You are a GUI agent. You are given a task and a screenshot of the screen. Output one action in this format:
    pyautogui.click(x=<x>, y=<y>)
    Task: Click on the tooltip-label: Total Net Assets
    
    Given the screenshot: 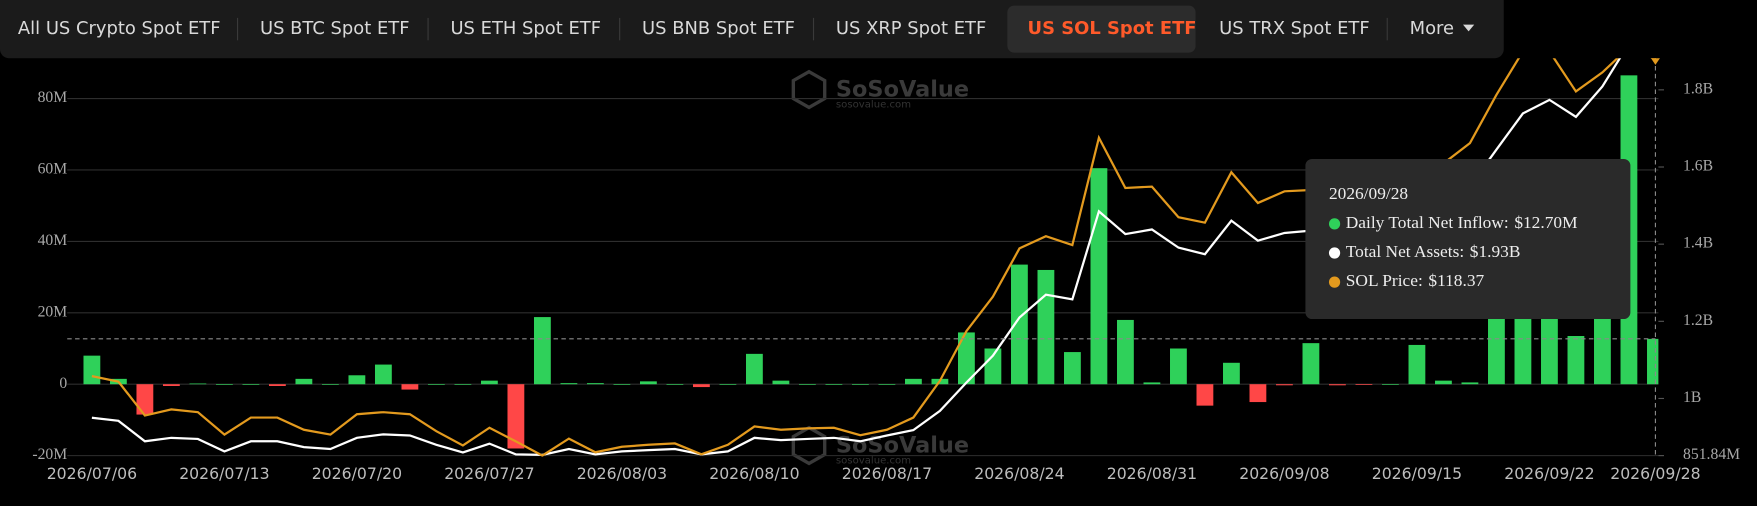 What is the action you would take?
    pyautogui.click(x=1403, y=251)
    